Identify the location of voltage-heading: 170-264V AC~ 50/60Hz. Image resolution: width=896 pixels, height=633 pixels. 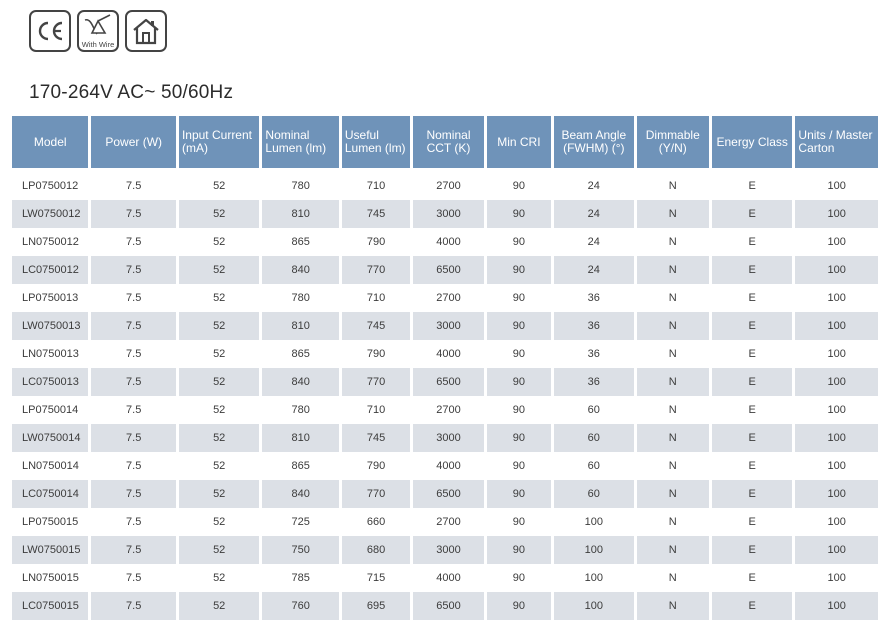
(131, 92).